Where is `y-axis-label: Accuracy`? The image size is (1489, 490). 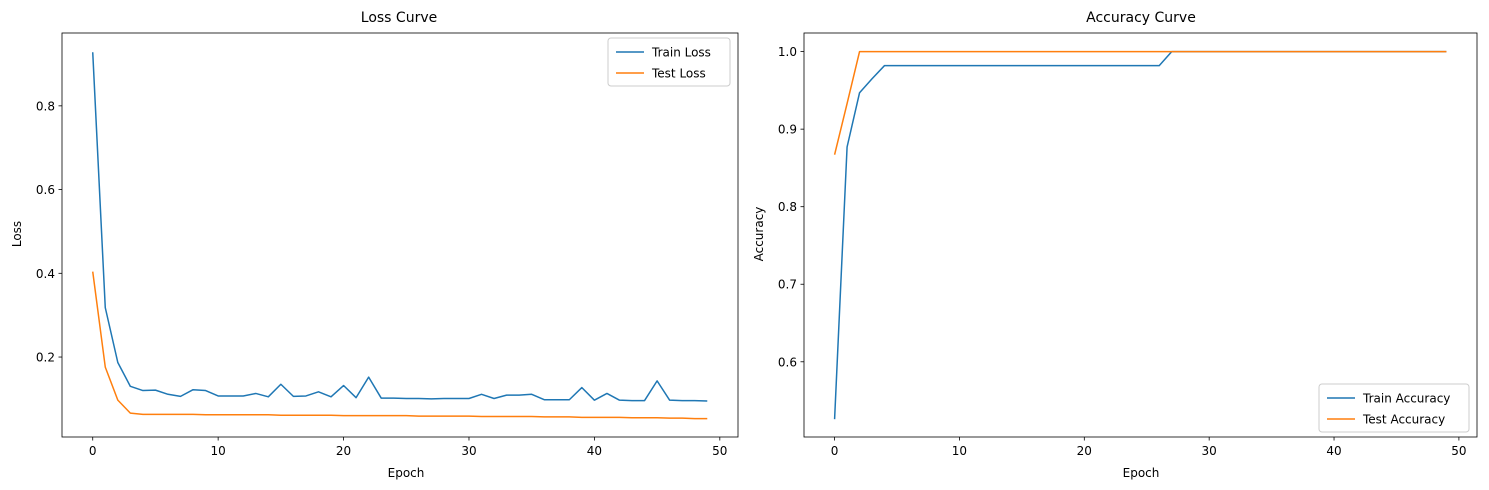 y-axis-label: Accuracy is located at coordinates (759, 234).